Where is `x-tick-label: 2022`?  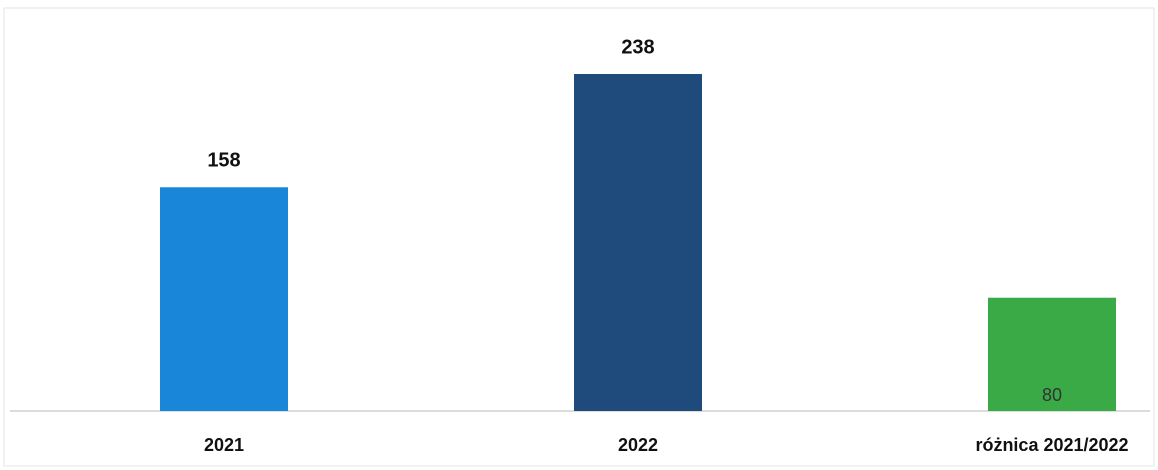 x-tick-label: 2022 is located at coordinates (638, 445).